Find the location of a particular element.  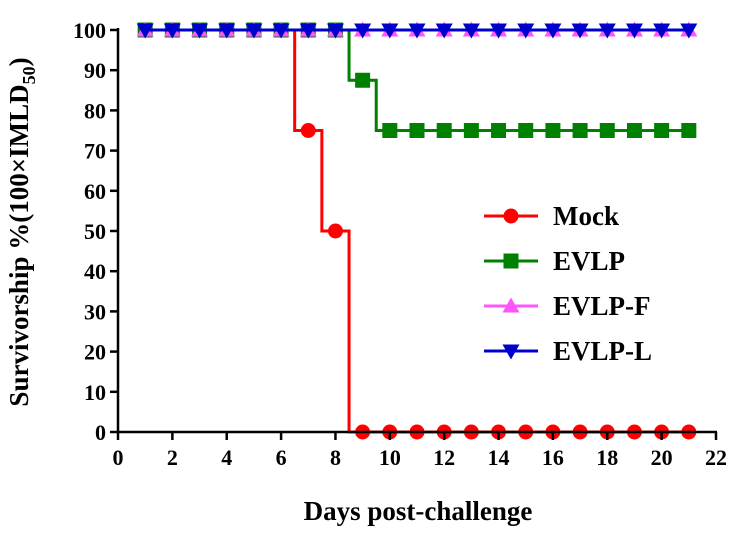

x-tick-label: 2 is located at coordinates (172, 457).